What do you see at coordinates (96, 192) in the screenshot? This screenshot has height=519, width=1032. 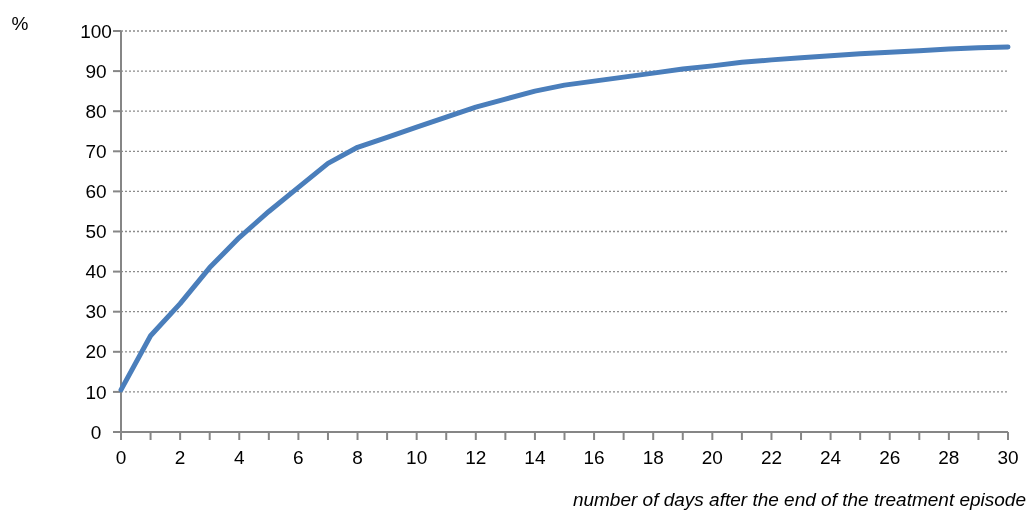 I see `y-tick-label: 60` at bounding box center [96, 192].